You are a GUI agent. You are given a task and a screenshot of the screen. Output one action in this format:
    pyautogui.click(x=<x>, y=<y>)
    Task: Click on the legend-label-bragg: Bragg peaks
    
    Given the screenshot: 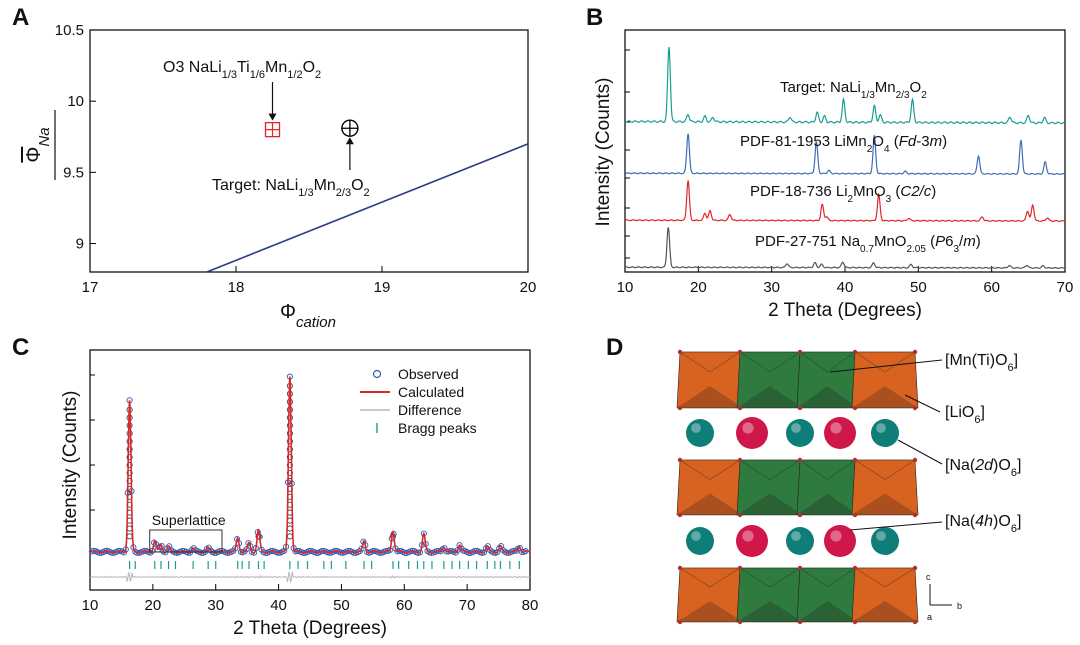 What is the action you would take?
    pyautogui.click(x=437, y=428)
    